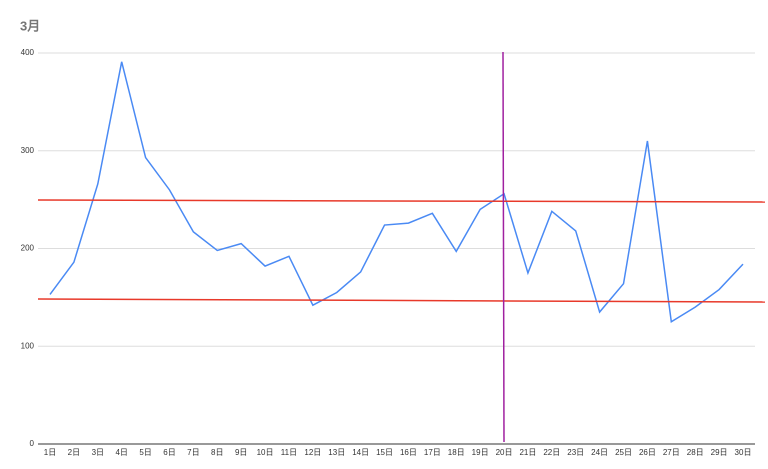 This screenshot has width=768, height=469. Describe the element at coordinates (480, 452) in the screenshot. I see `x-tick-label: 19日` at that location.